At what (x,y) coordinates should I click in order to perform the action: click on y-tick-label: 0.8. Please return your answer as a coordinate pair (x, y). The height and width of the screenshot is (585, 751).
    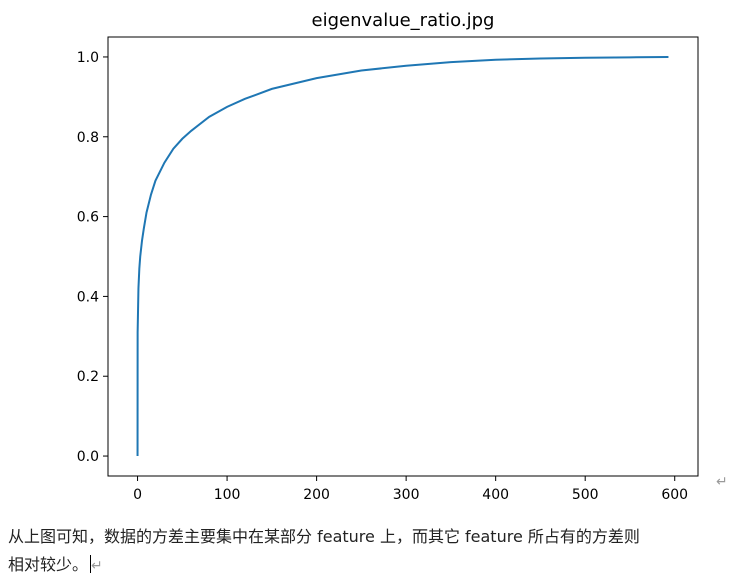
    Looking at the image, I should click on (88, 138).